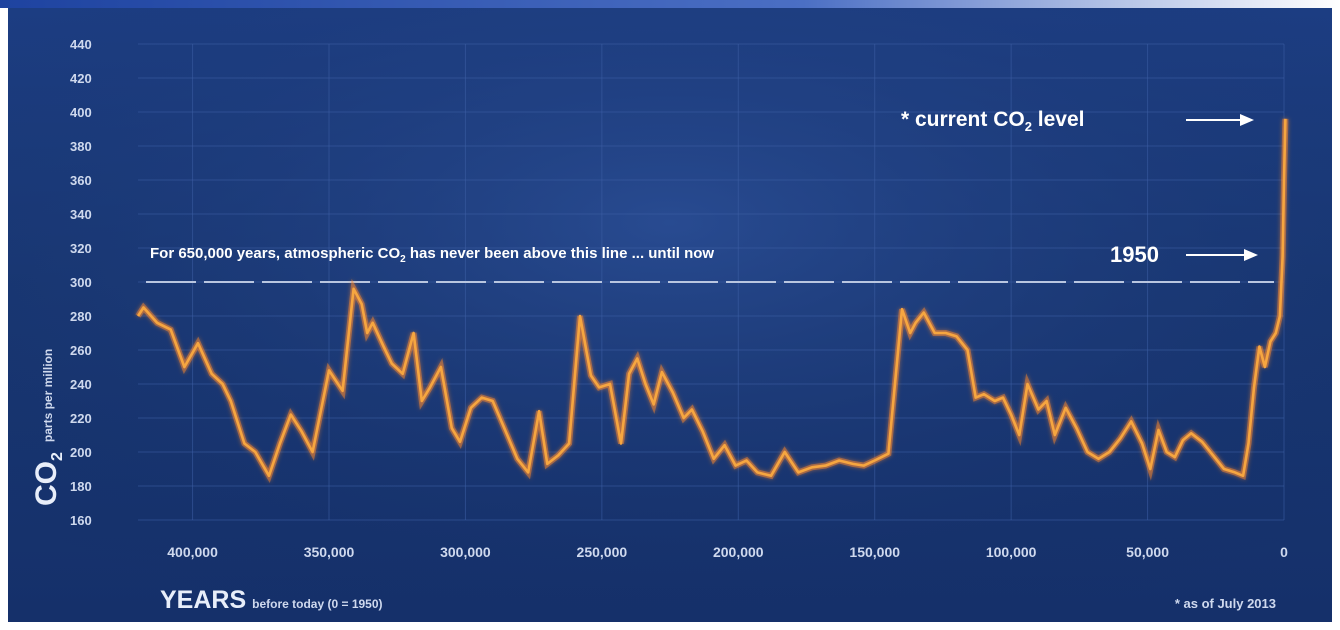 The image size is (1340, 630). I want to click on y-tick-label: 360, so click(81, 180).